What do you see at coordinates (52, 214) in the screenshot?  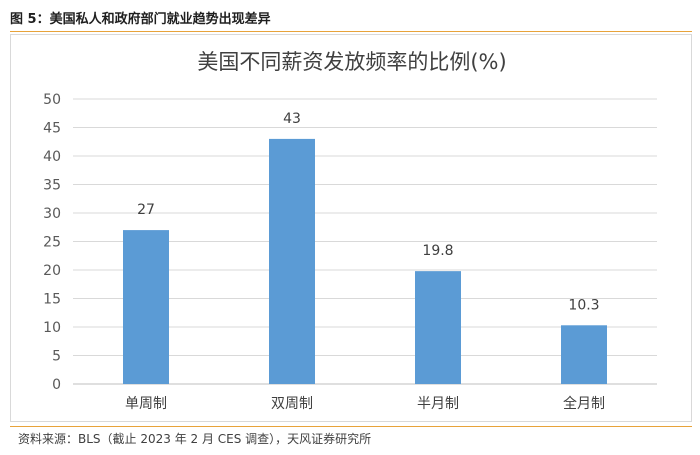 I see `y-tick-label: 30` at bounding box center [52, 214].